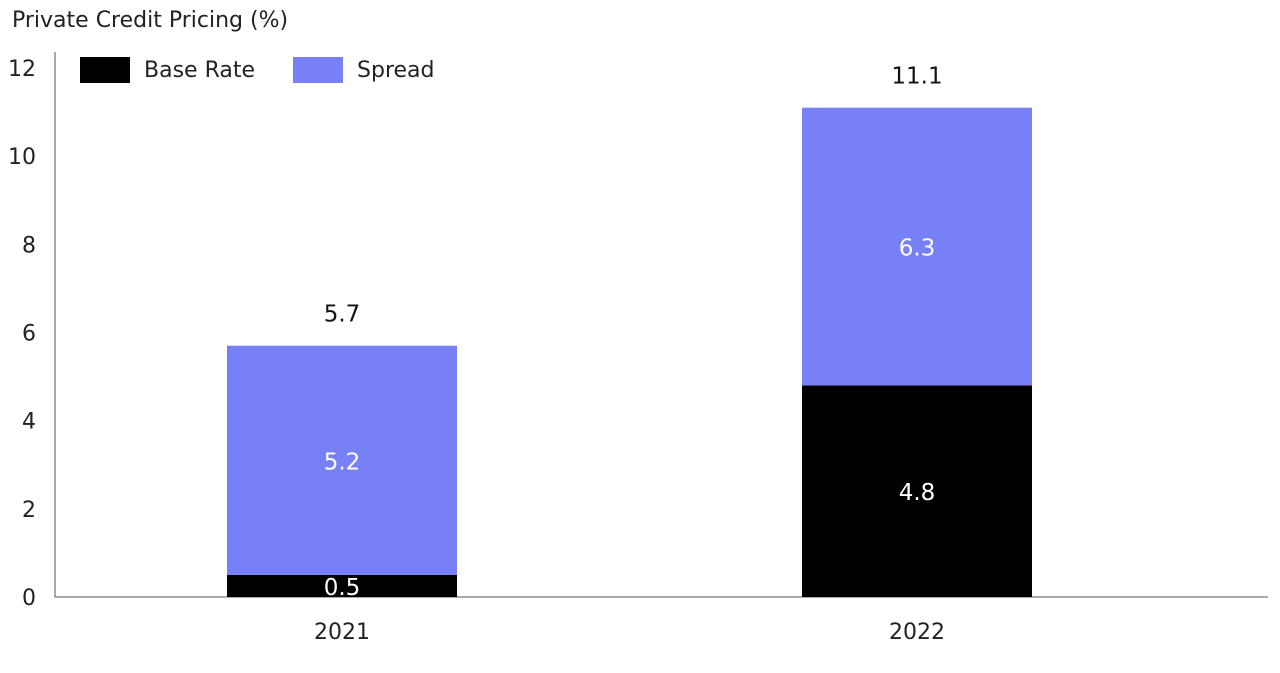 The height and width of the screenshot is (673, 1280). Describe the element at coordinates (29, 598) in the screenshot. I see `y-tick-label-0: 0` at that location.